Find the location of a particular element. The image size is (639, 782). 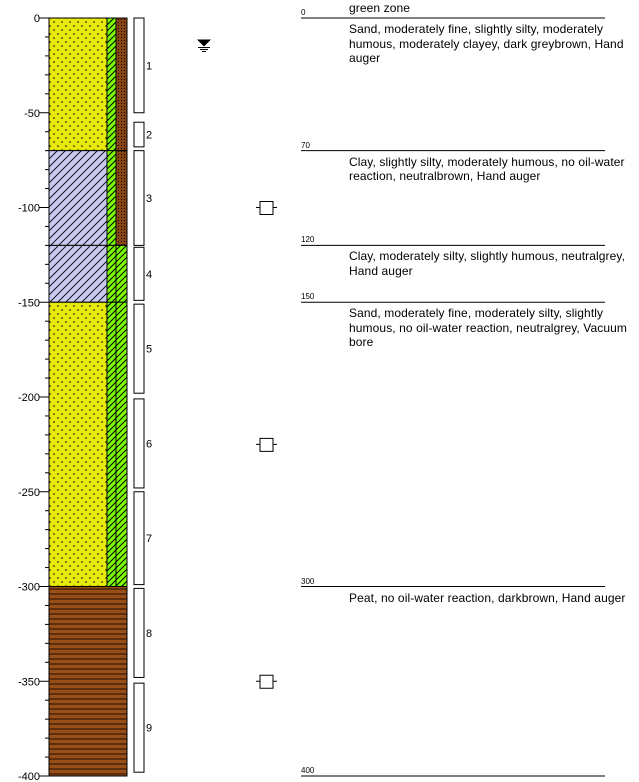

description-depth-label: 300 is located at coordinates (308, 581).